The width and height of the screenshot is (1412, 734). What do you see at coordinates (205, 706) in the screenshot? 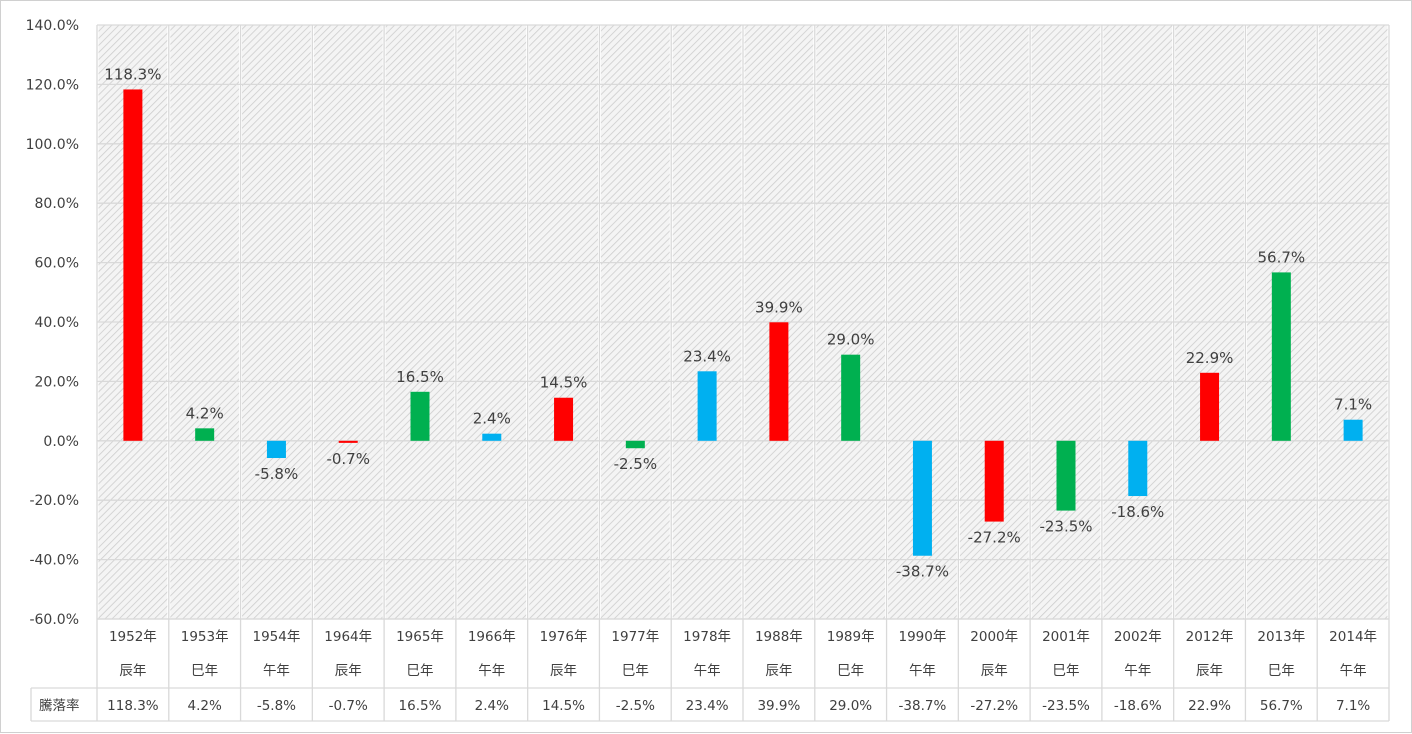
I see `table-cell-value: 4.2%` at bounding box center [205, 706].